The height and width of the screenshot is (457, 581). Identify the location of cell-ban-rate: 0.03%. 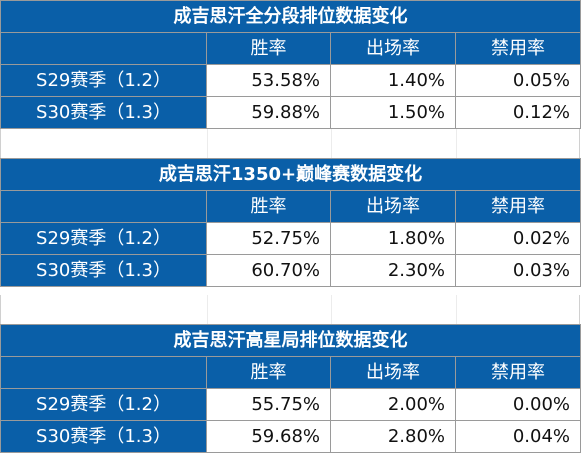
(518, 270).